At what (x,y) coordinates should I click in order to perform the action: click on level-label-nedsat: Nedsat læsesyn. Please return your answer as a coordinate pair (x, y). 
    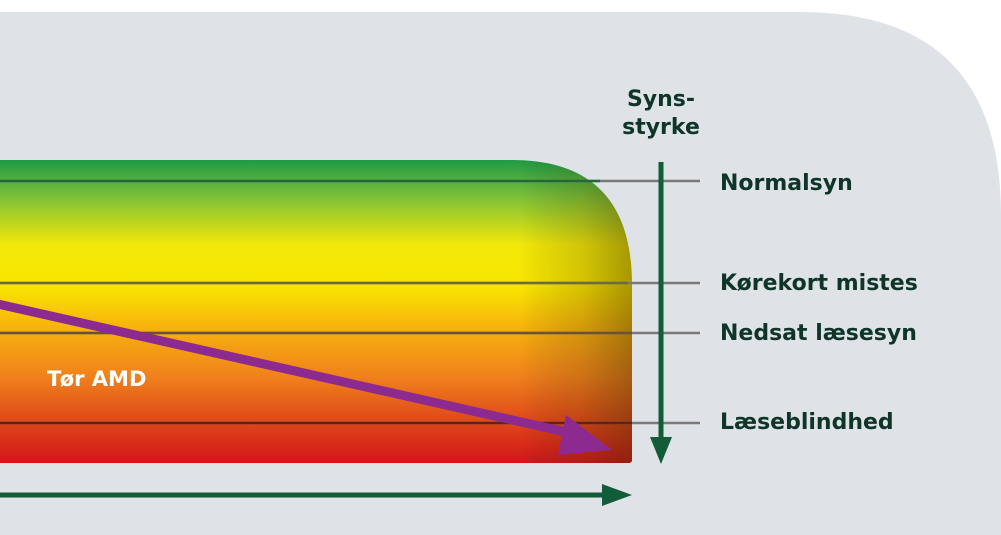
    Looking at the image, I should click on (818, 333).